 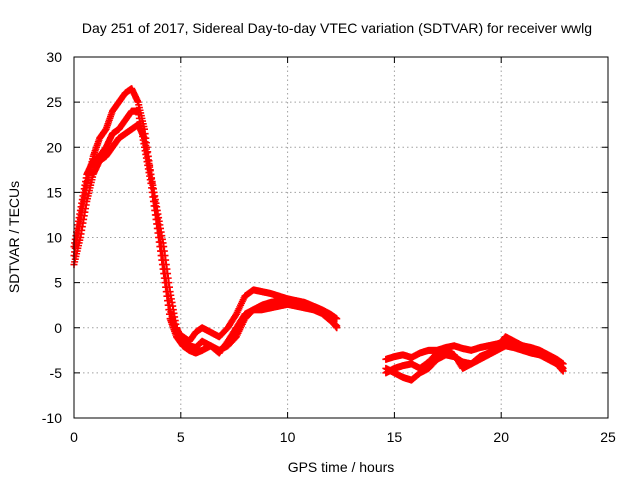 I want to click on series-trace-f, so click(x=474, y=355).